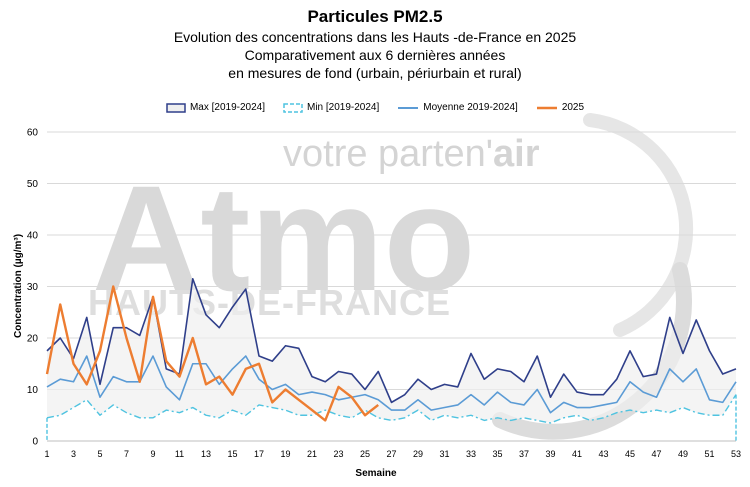  What do you see at coordinates (232, 454) in the screenshot?
I see `x-tick-label: 15` at bounding box center [232, 454].